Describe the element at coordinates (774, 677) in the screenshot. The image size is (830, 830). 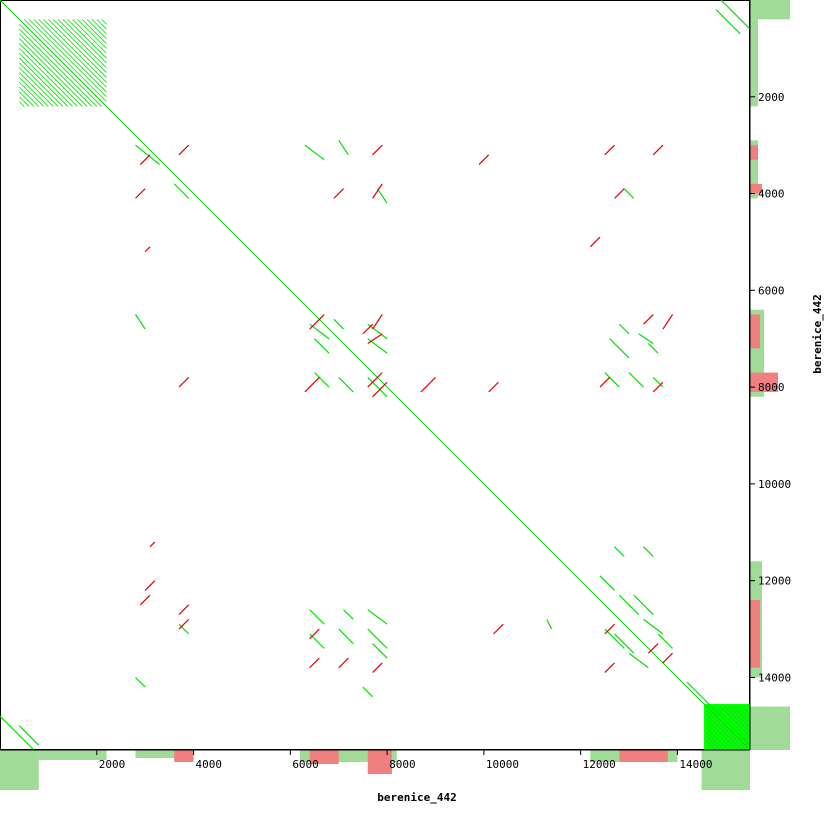
I see `y-tick-label: 14000` at that location.